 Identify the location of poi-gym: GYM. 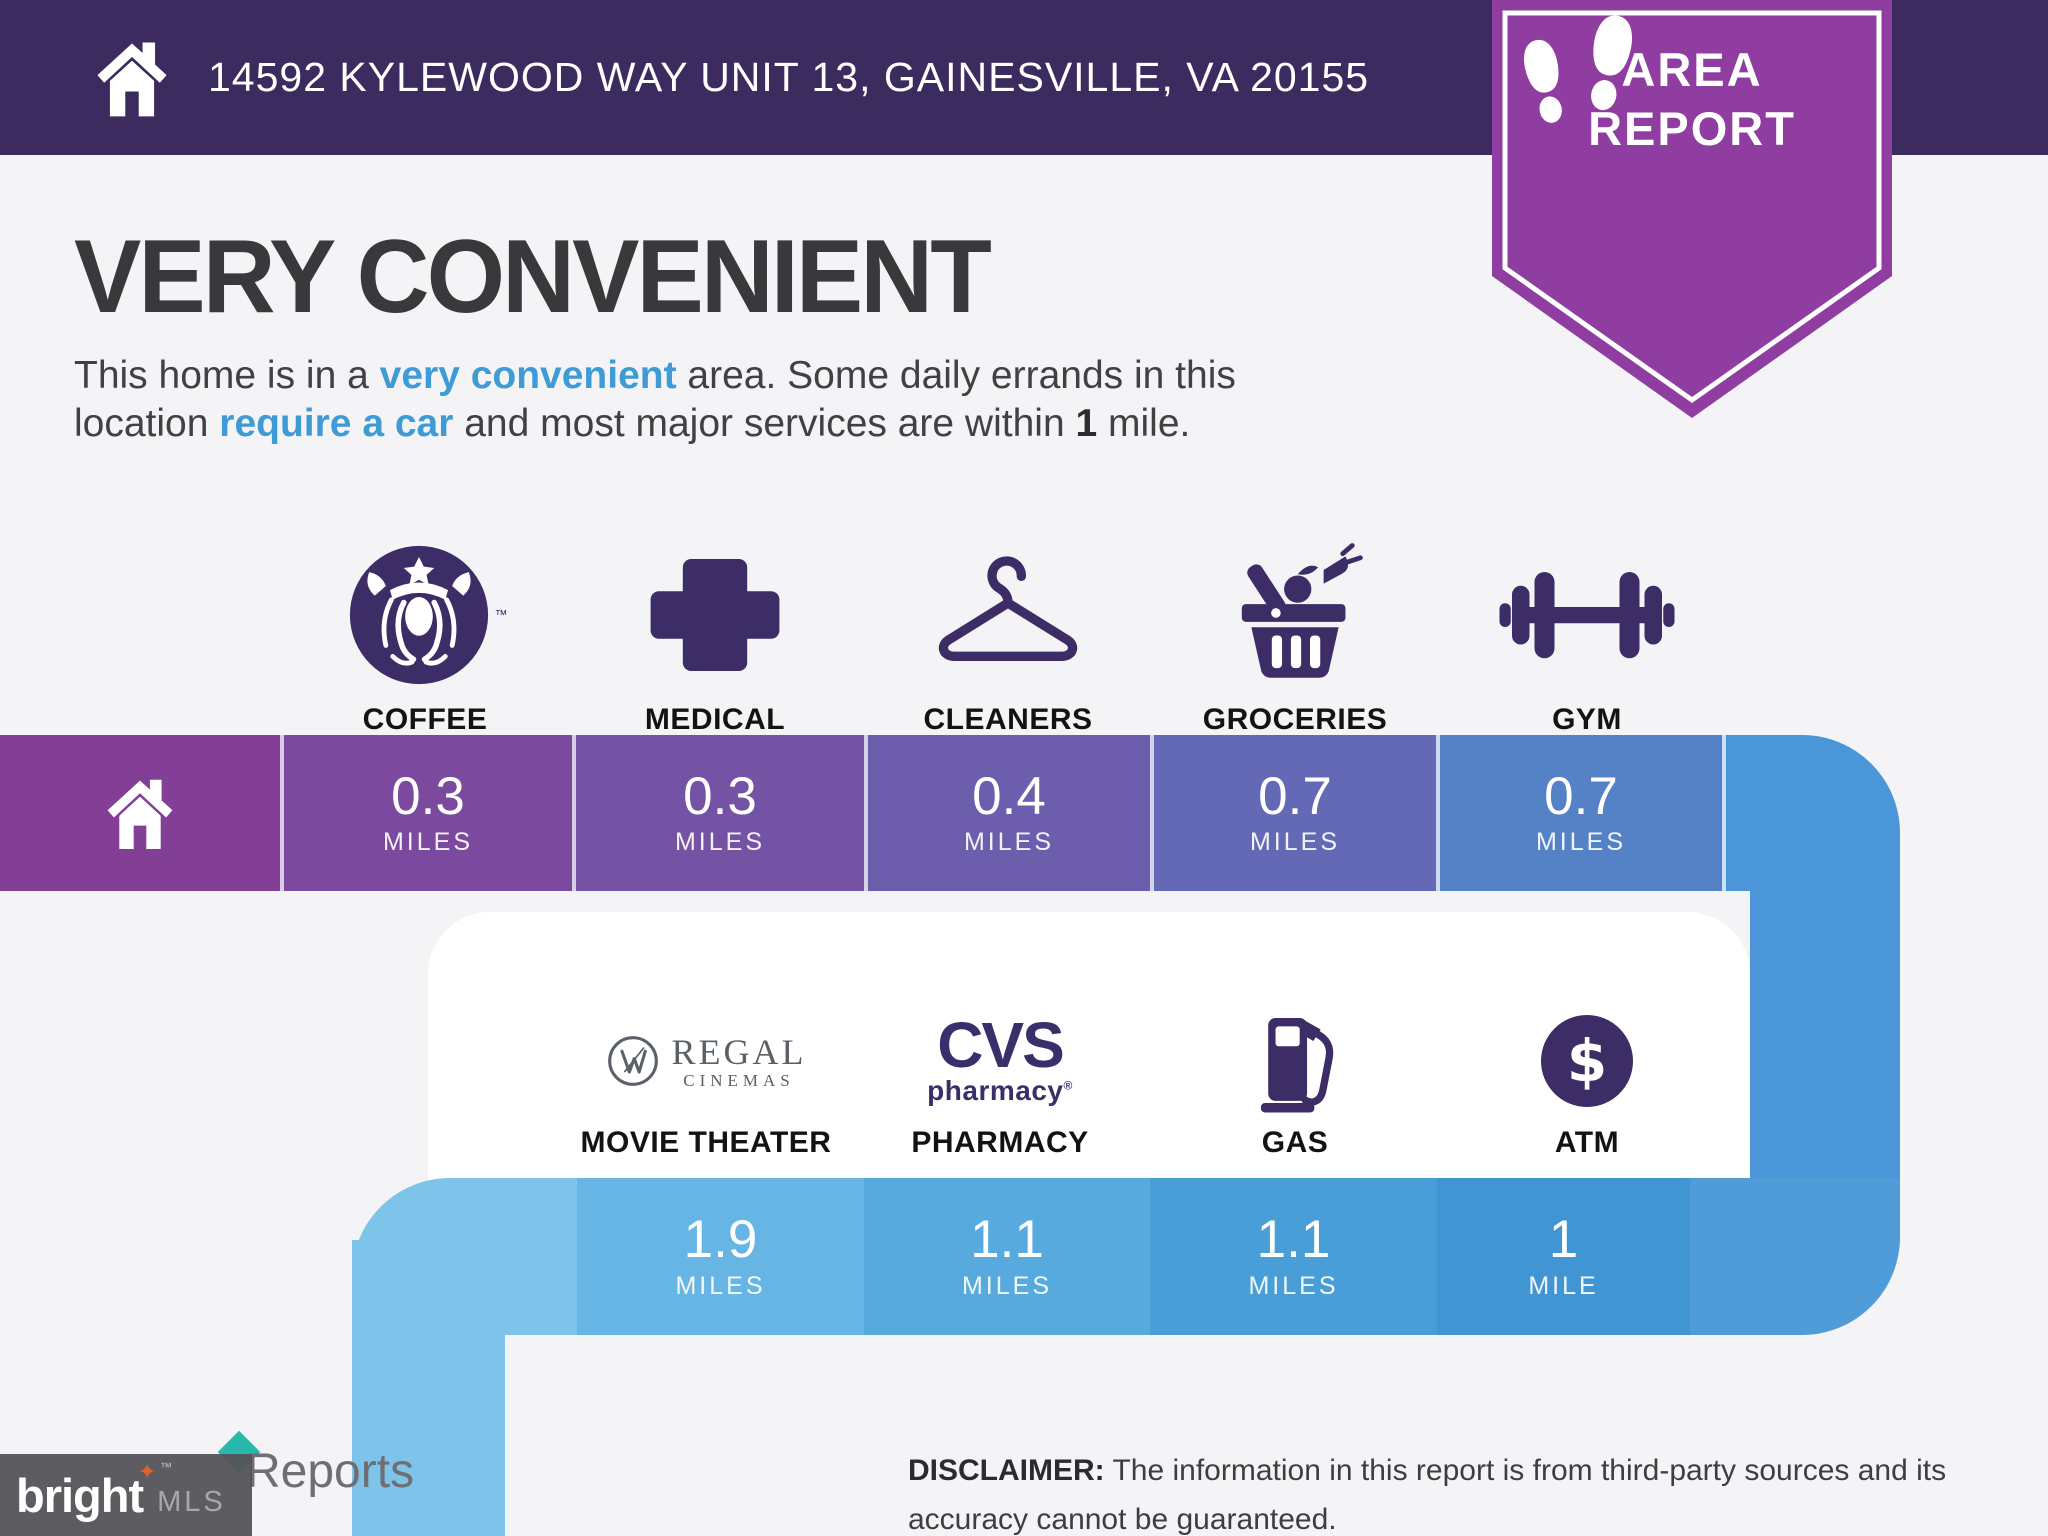
(1587, 634).